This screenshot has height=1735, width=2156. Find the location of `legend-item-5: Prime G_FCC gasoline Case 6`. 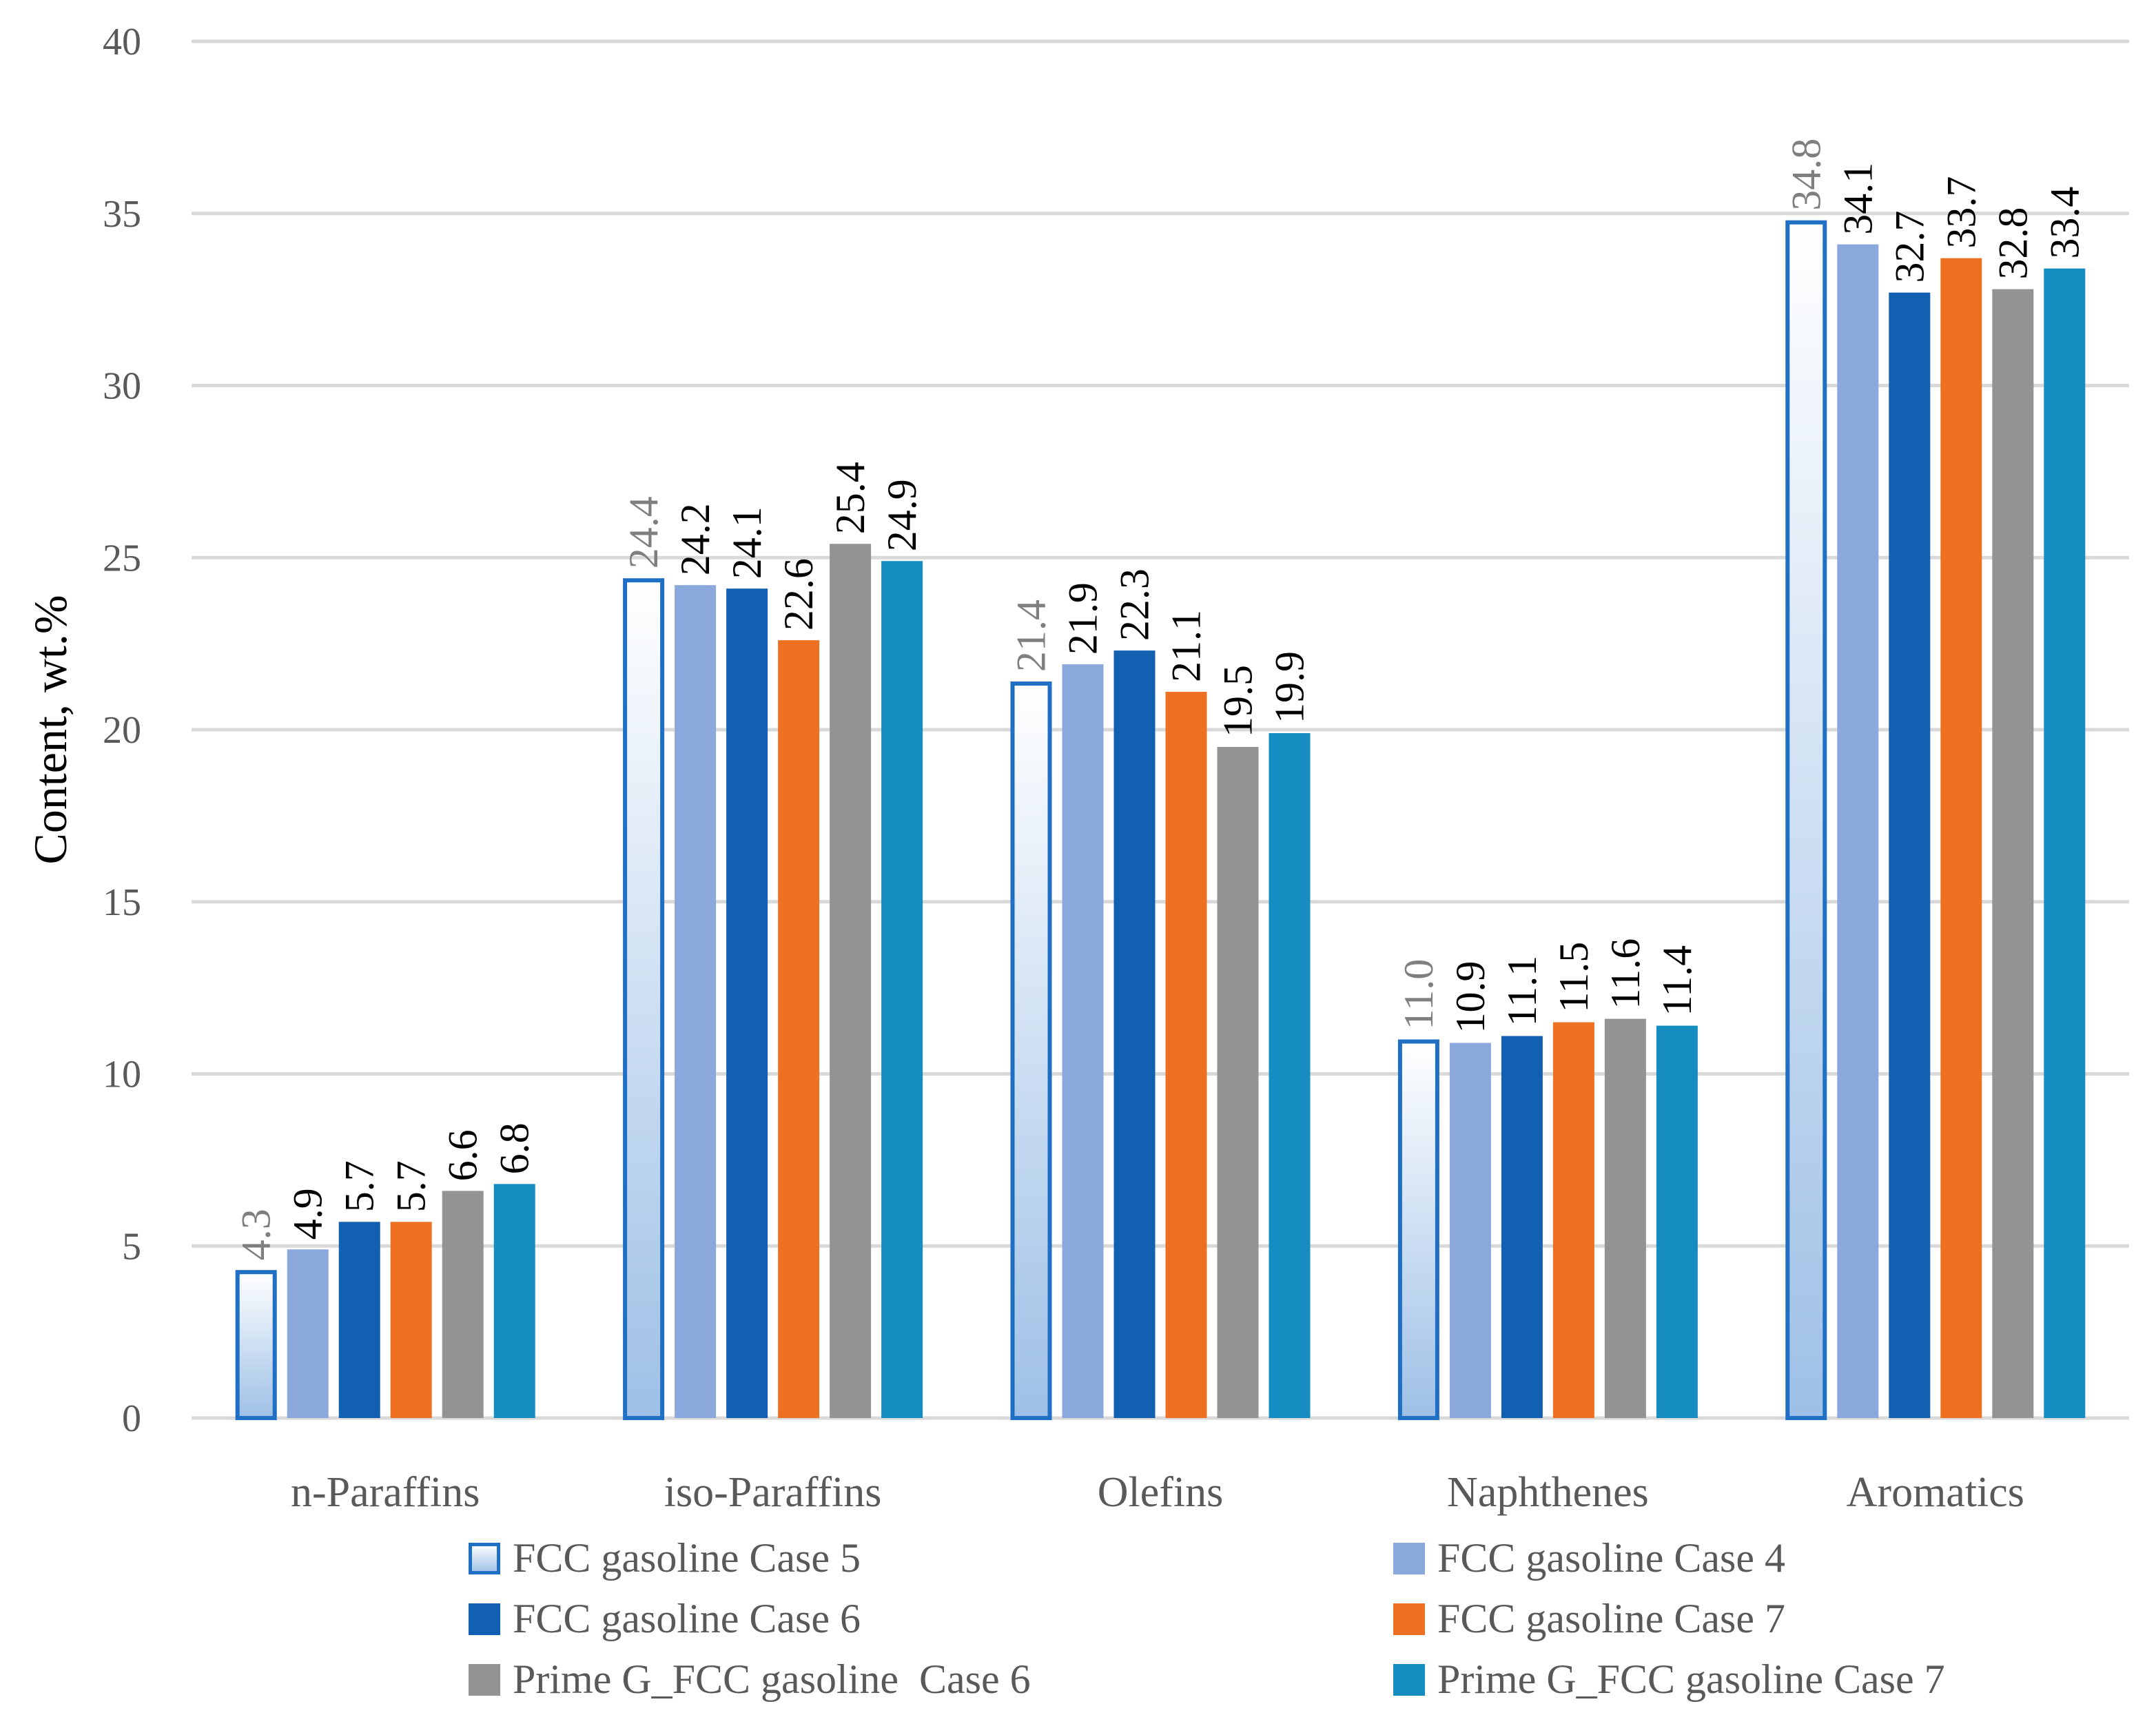

legend-item-5: Prime G_FCC gasoline Case 6 is located at coordinates (750, 1679).